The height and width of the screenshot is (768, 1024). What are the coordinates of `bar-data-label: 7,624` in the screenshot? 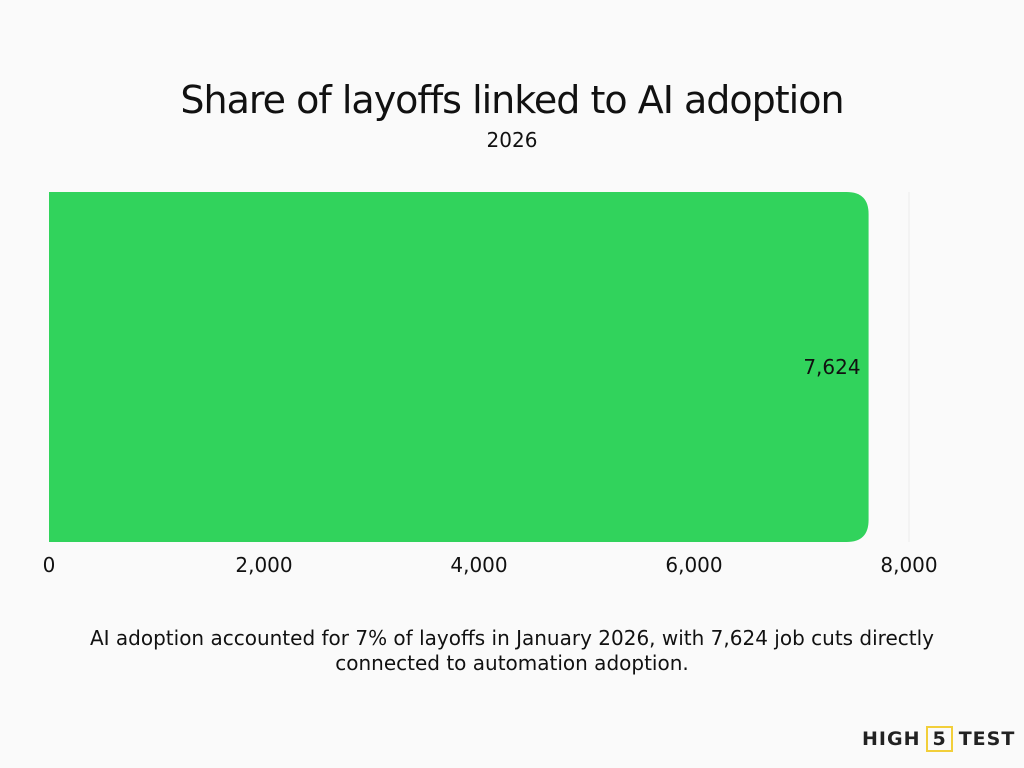 It's located at (831, 367).